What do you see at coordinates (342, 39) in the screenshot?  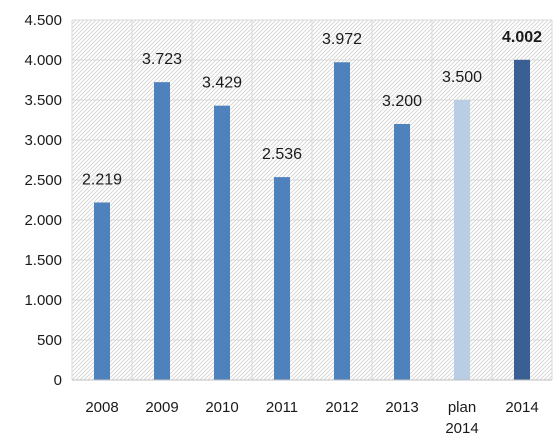 I see `data-label: 3.972` at bounding box center [342, 39].